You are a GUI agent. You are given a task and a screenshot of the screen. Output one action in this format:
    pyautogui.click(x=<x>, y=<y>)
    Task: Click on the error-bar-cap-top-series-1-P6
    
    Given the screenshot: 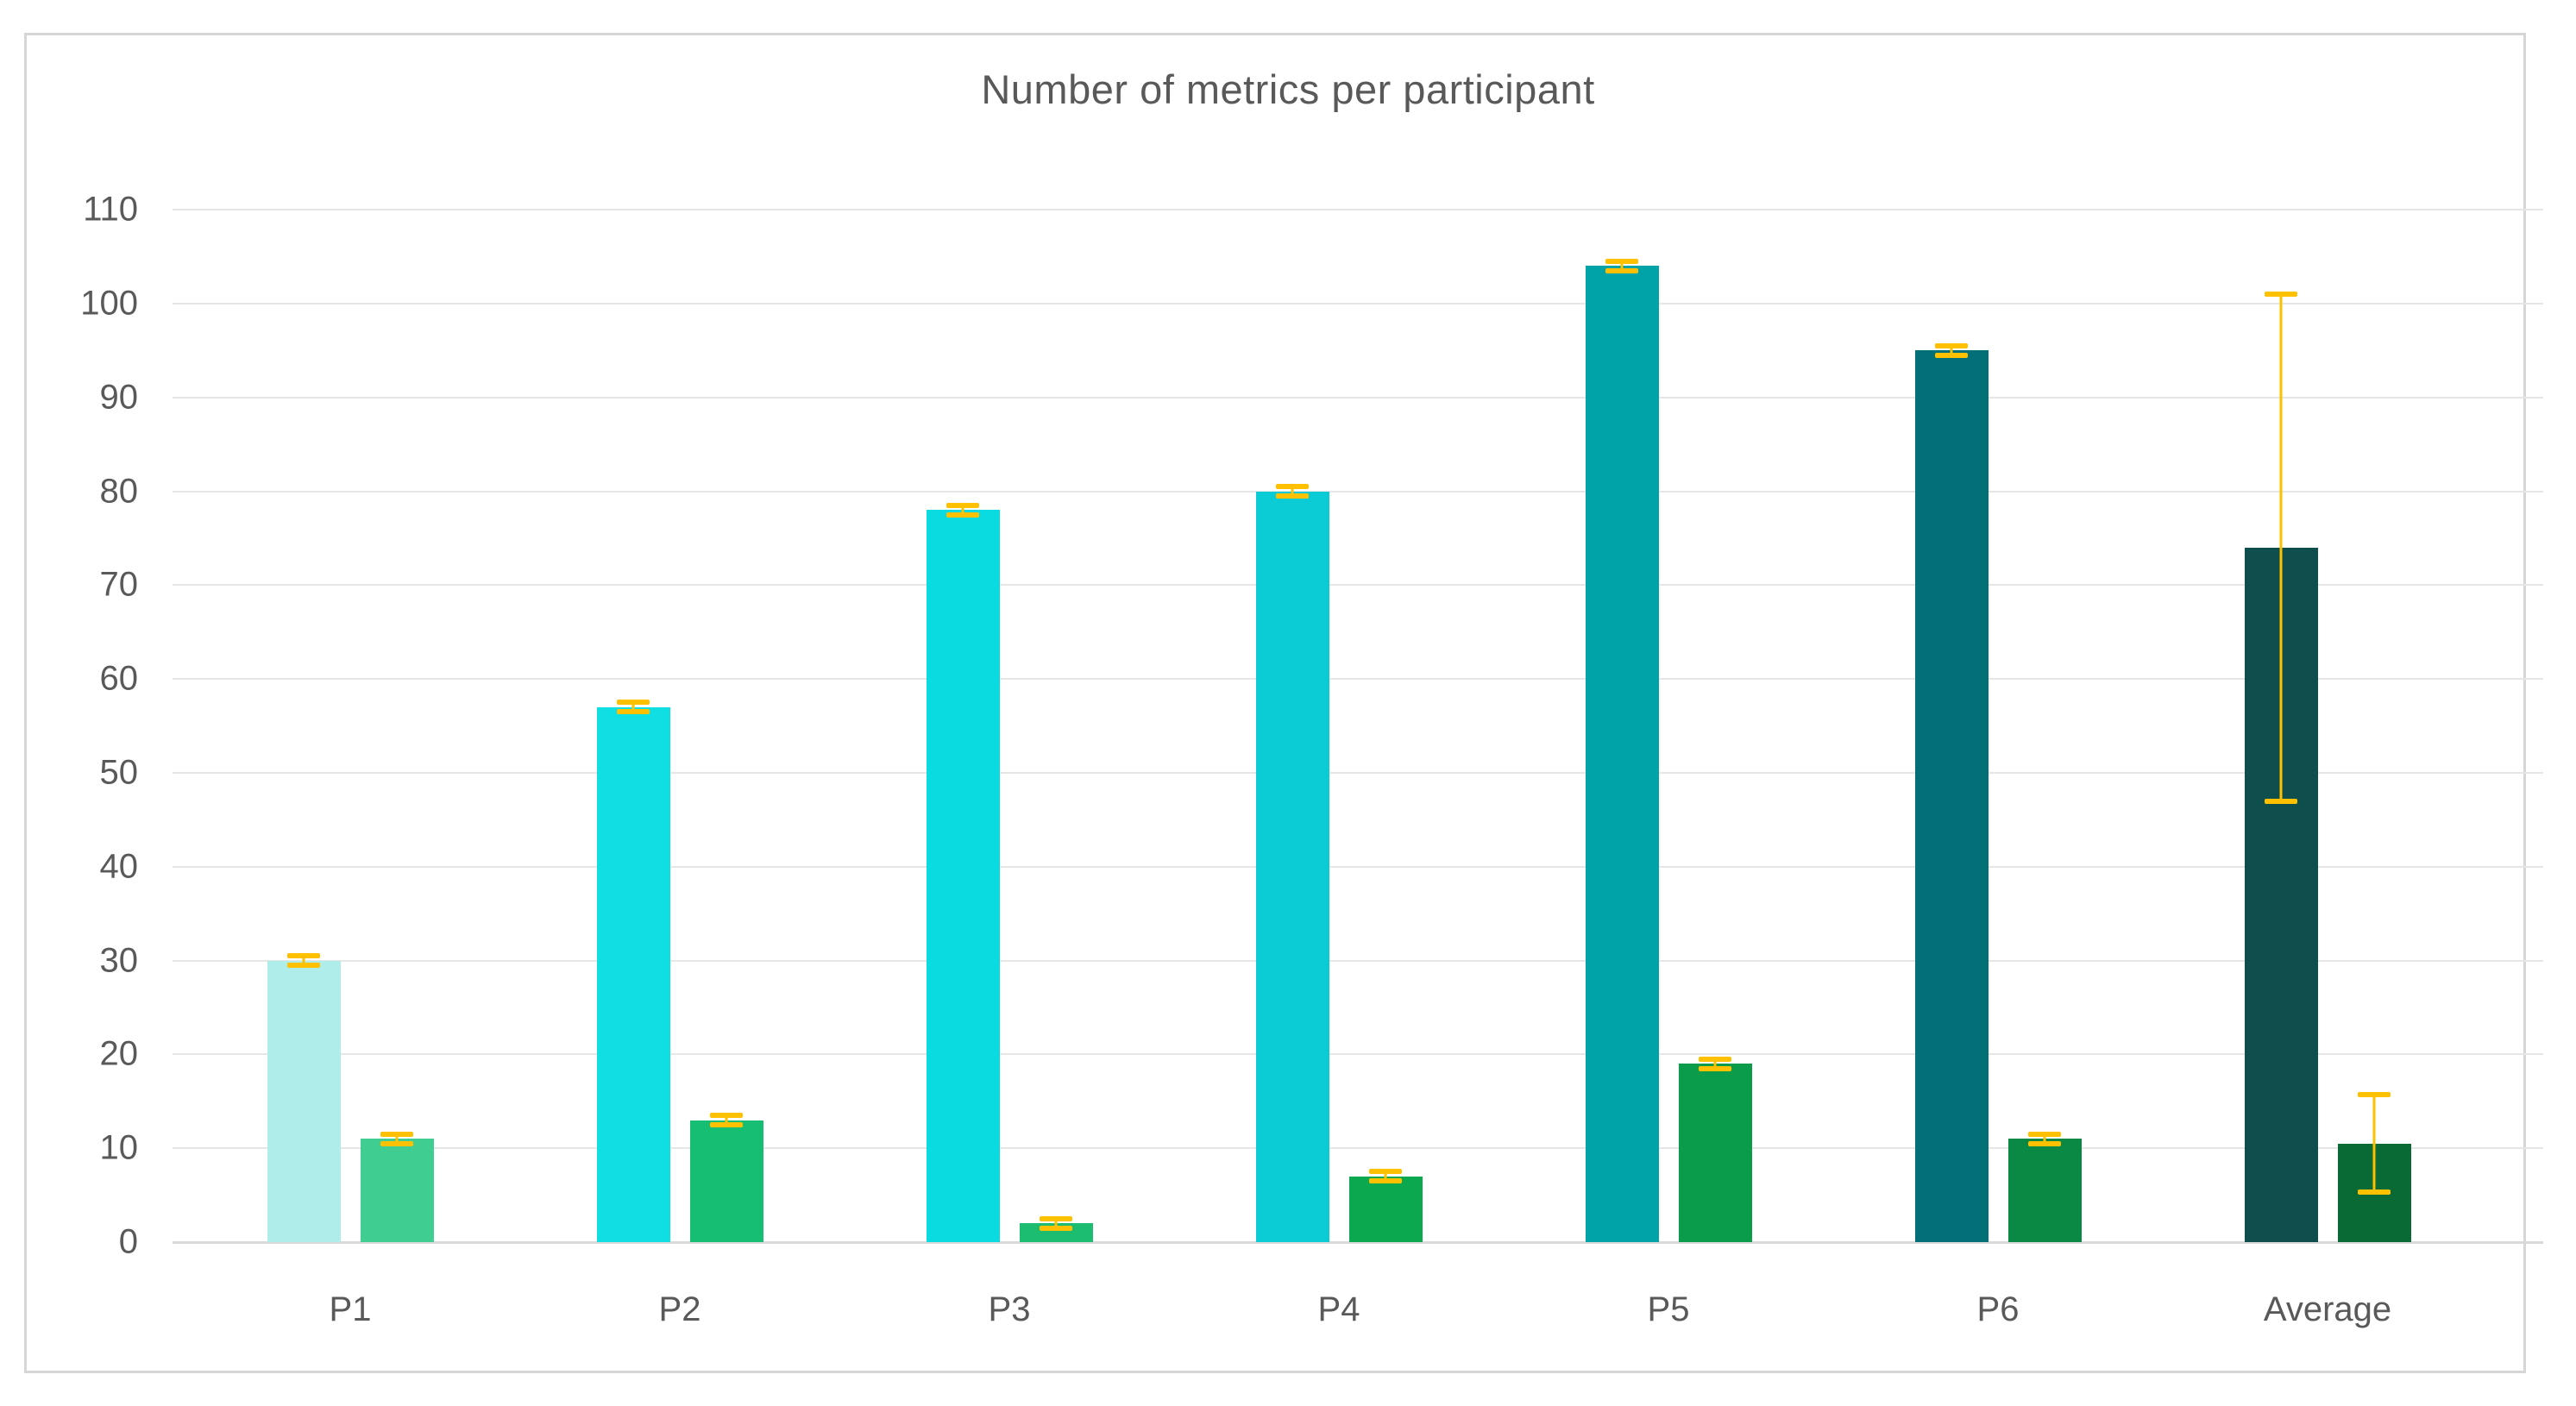 What is the action you would take?
    pyautogui.click(x=1951, y=345)
    